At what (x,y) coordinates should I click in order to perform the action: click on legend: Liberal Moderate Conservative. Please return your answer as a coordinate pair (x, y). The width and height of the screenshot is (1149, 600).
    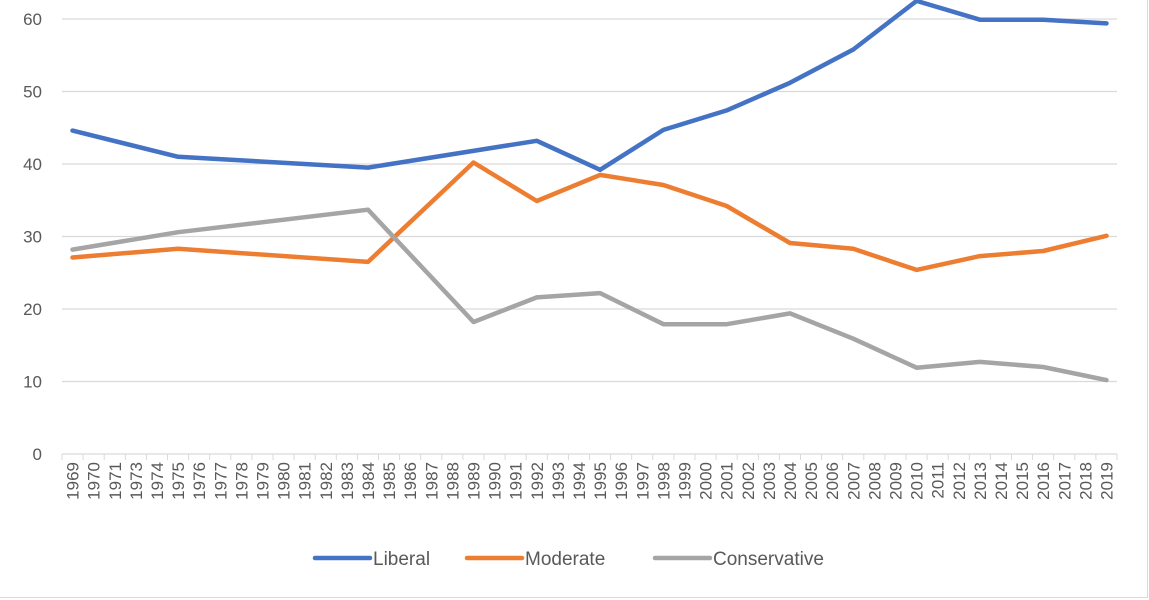
    Looking at the image, I should click on (568, 559).